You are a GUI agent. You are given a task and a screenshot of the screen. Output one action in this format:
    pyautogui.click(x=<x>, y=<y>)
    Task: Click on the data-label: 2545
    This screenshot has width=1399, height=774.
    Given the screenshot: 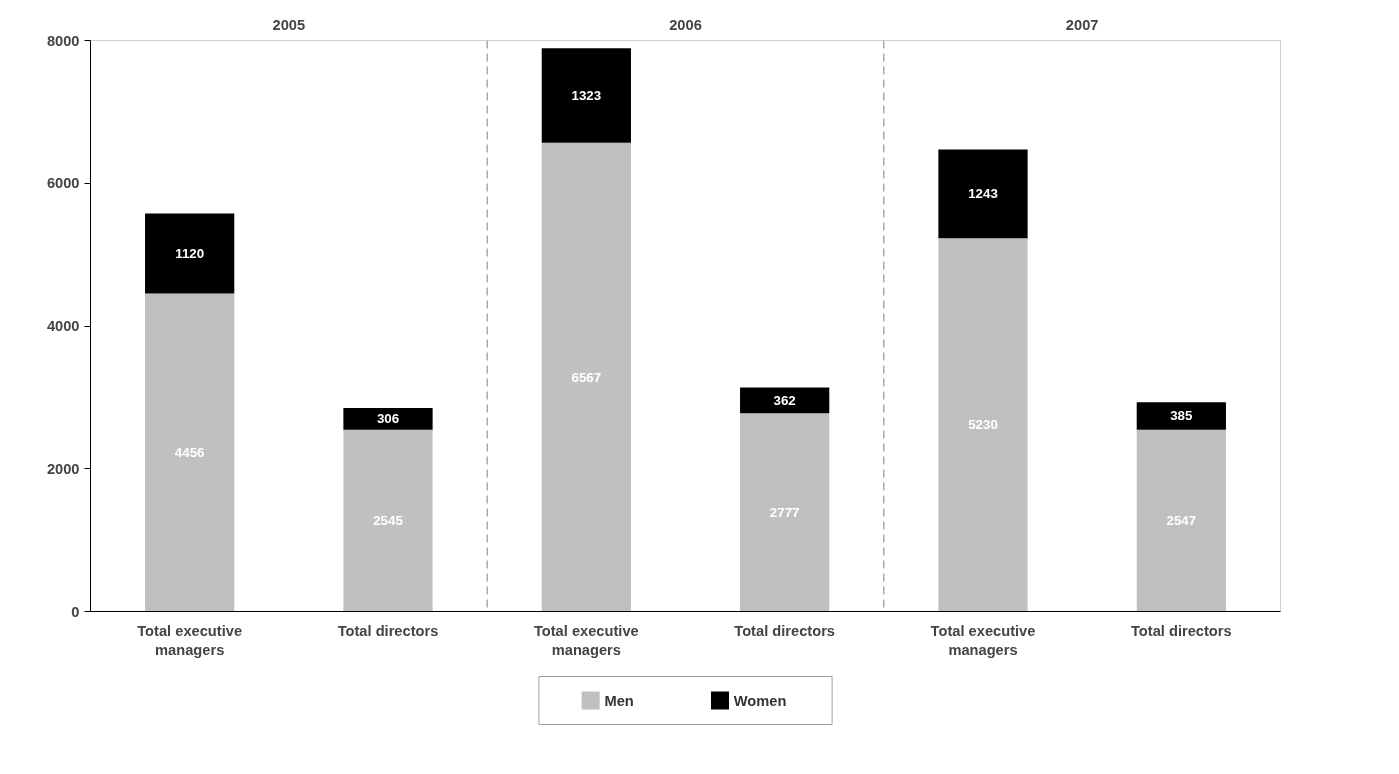 What is the action you would take?
    pyautogui.click(x=388, y=521)
    